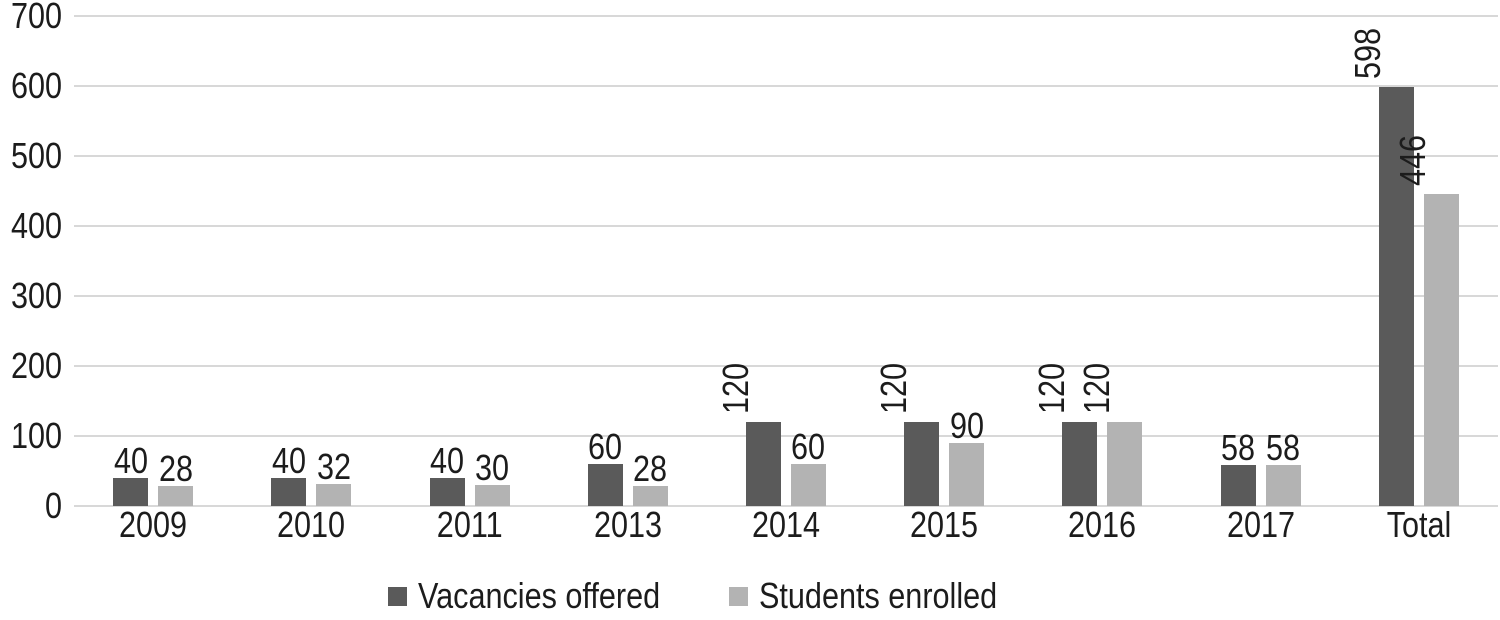 The height and width of the screenshot is (620, 1500). I want to click on value-label: 90, so click(966, 425).